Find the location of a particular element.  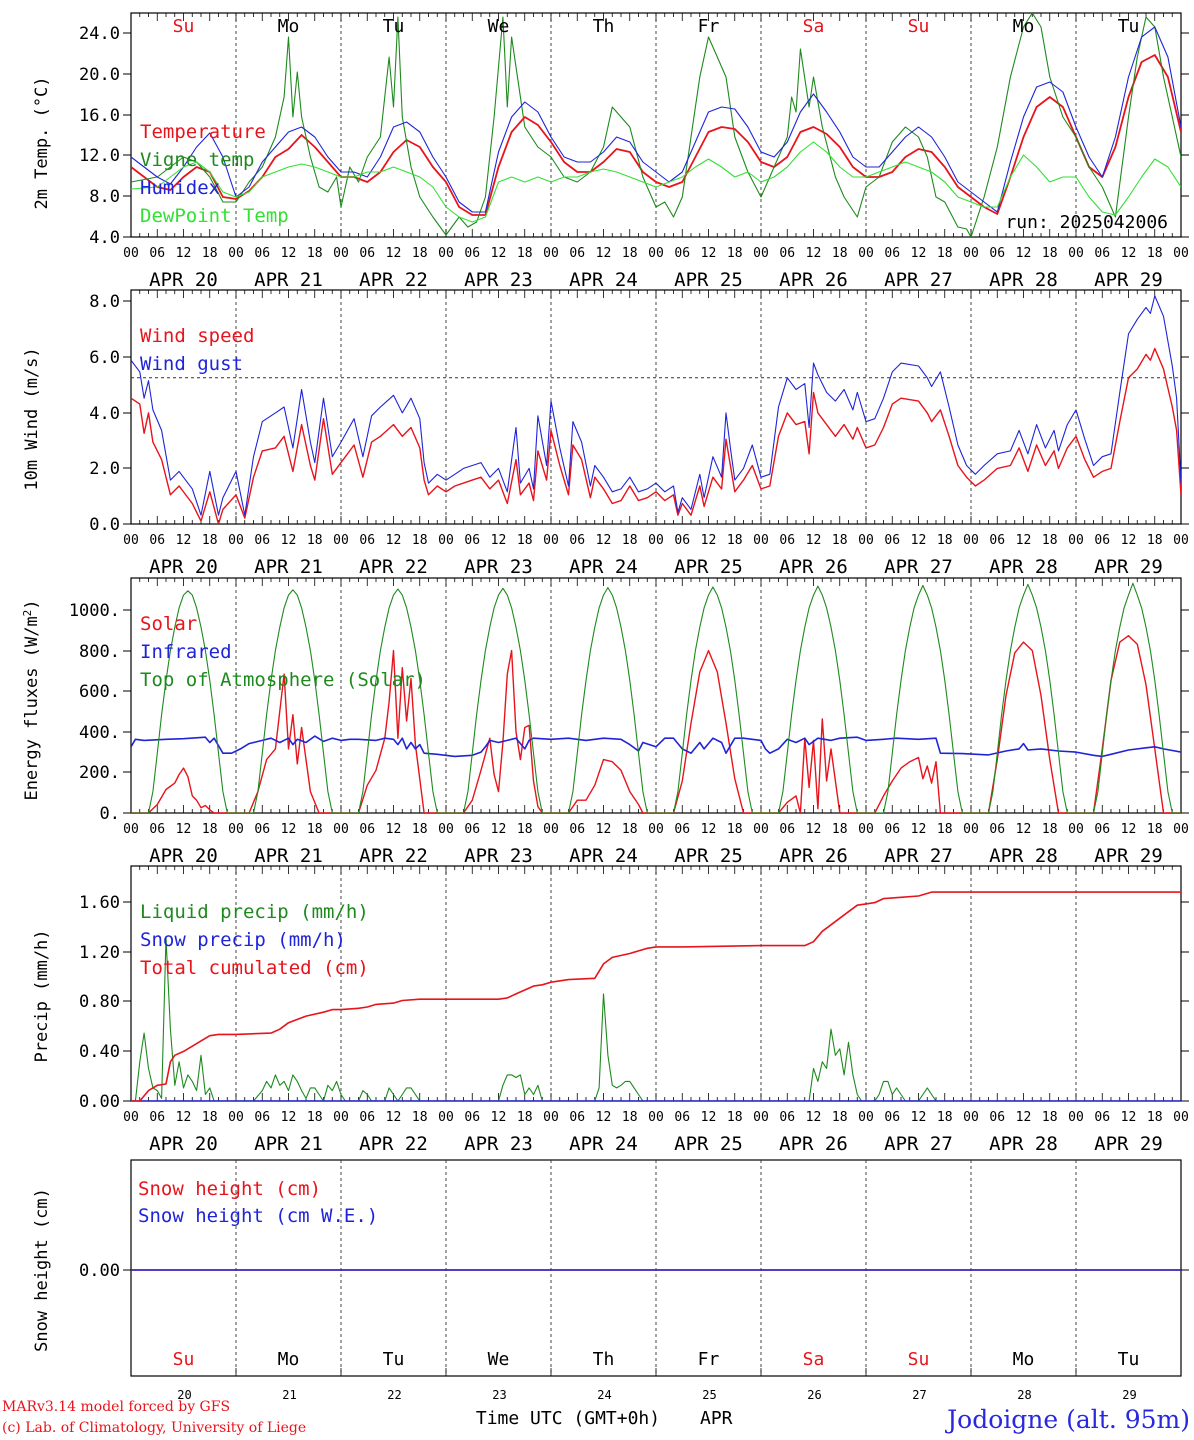

run-annotation: run: 2025042006 is located at coordinates (1086, 222).